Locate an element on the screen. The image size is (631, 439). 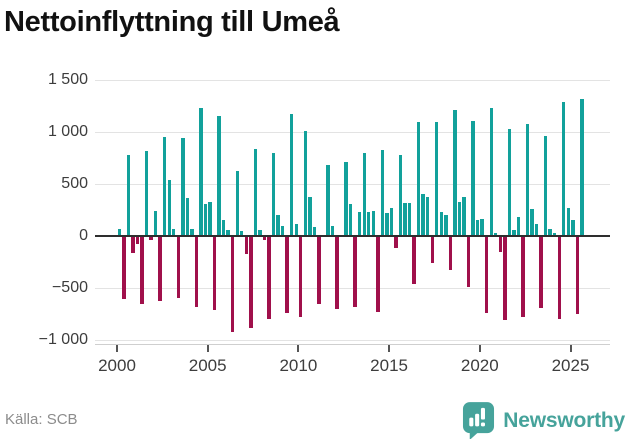
x-axis-tick-label: 2010 is located at coordinates (298, 365).